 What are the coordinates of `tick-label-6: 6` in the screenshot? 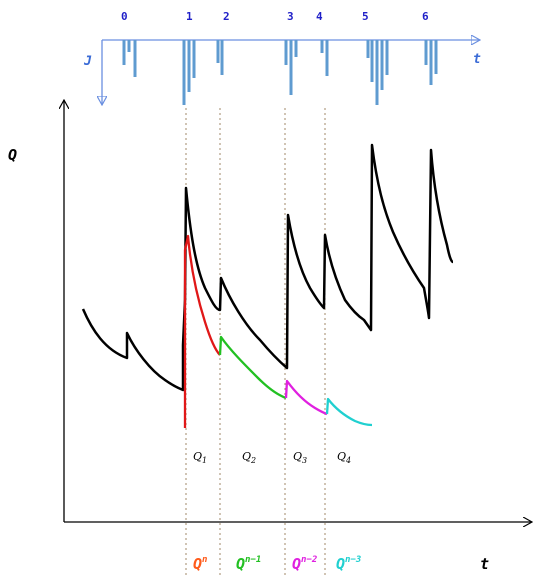 It's located at (425, 16).